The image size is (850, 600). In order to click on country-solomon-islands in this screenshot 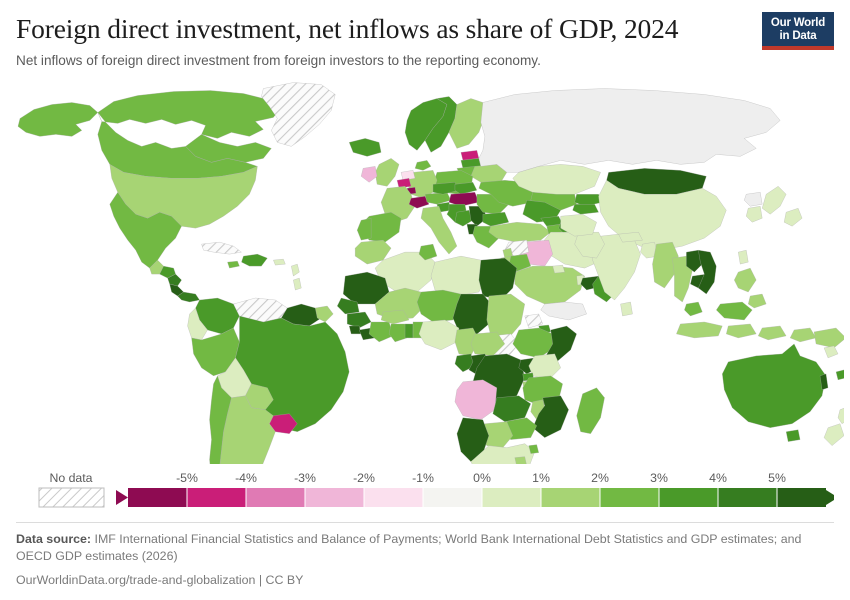, I will do `click(831, 352)`.